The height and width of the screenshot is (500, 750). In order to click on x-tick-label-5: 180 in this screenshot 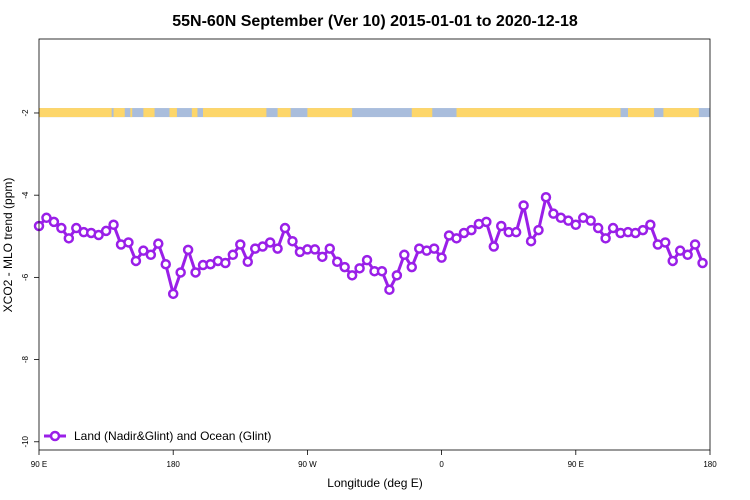, I will do `click(710, 464)`.